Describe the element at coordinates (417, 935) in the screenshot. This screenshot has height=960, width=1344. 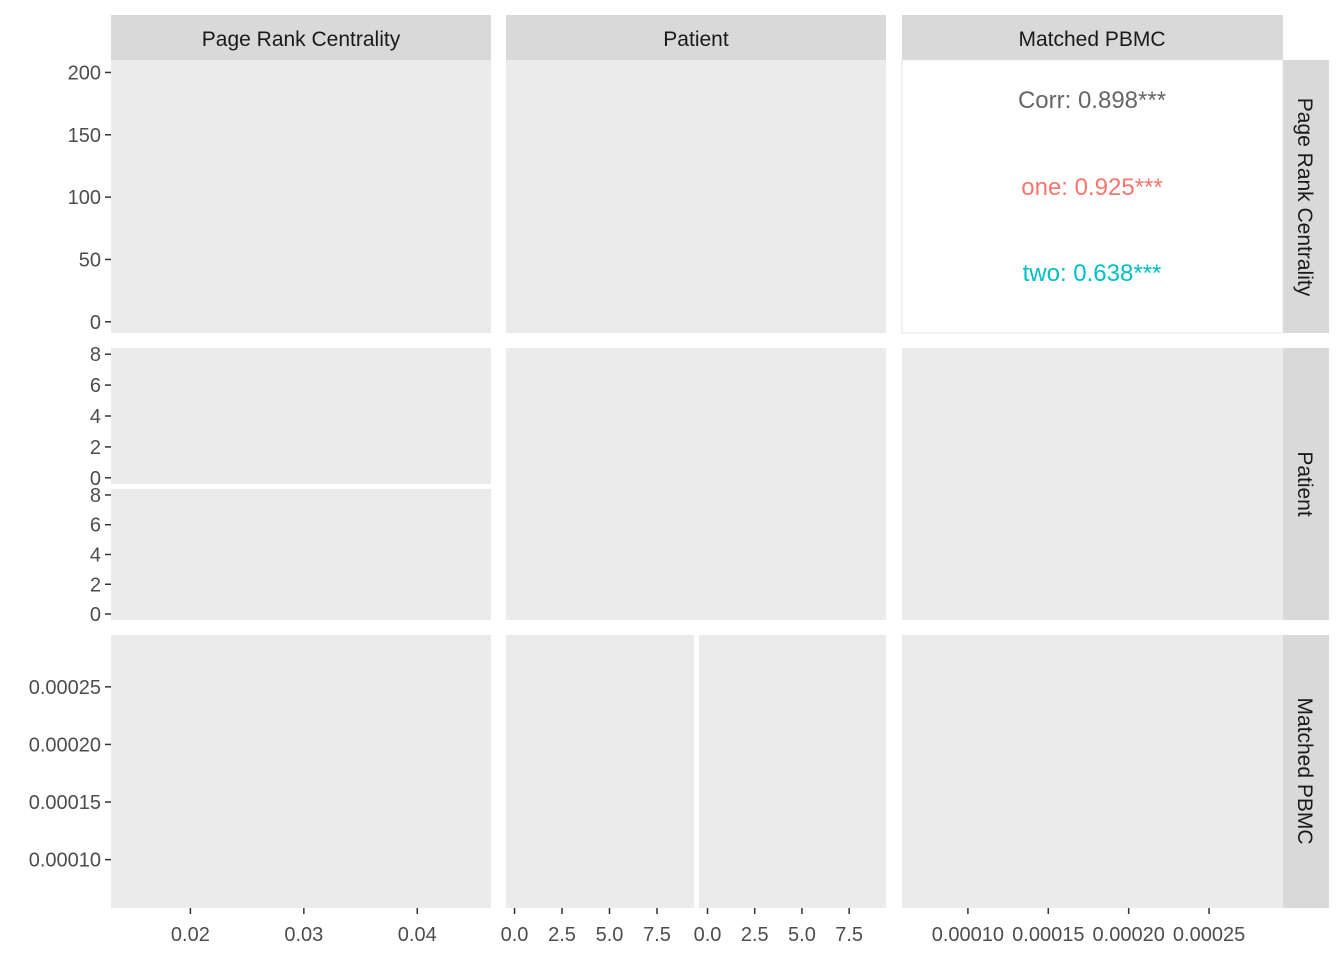
I see `x-tick-label: 0.04` at that location.